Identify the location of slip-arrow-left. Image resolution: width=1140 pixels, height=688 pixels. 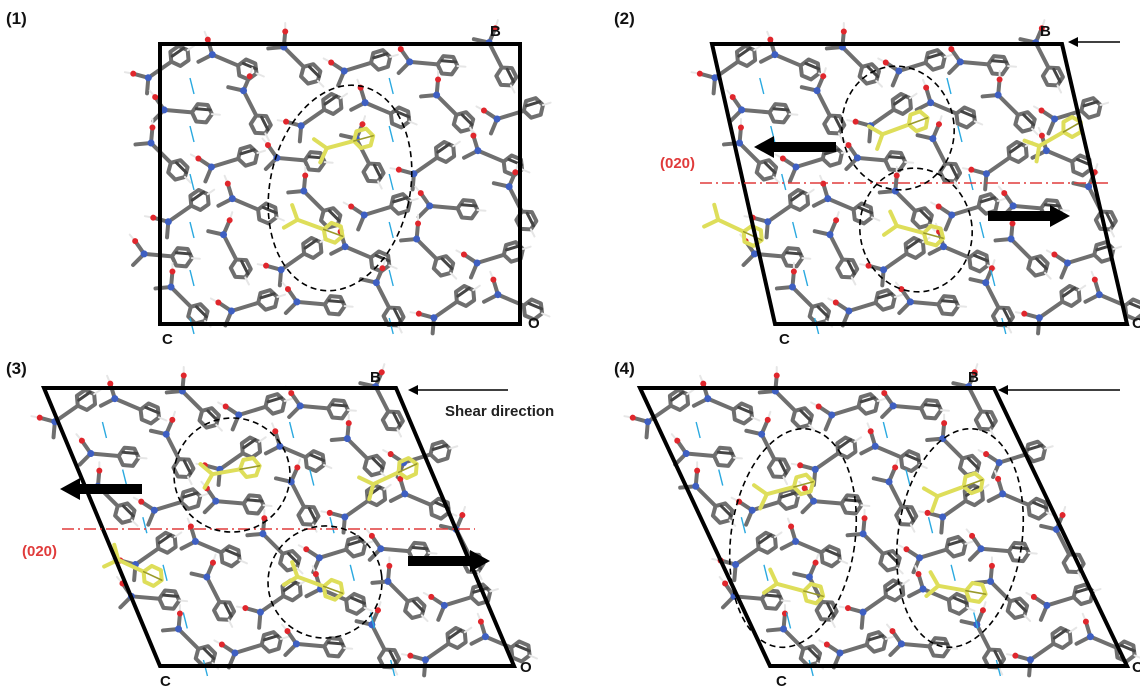
(795, 147).